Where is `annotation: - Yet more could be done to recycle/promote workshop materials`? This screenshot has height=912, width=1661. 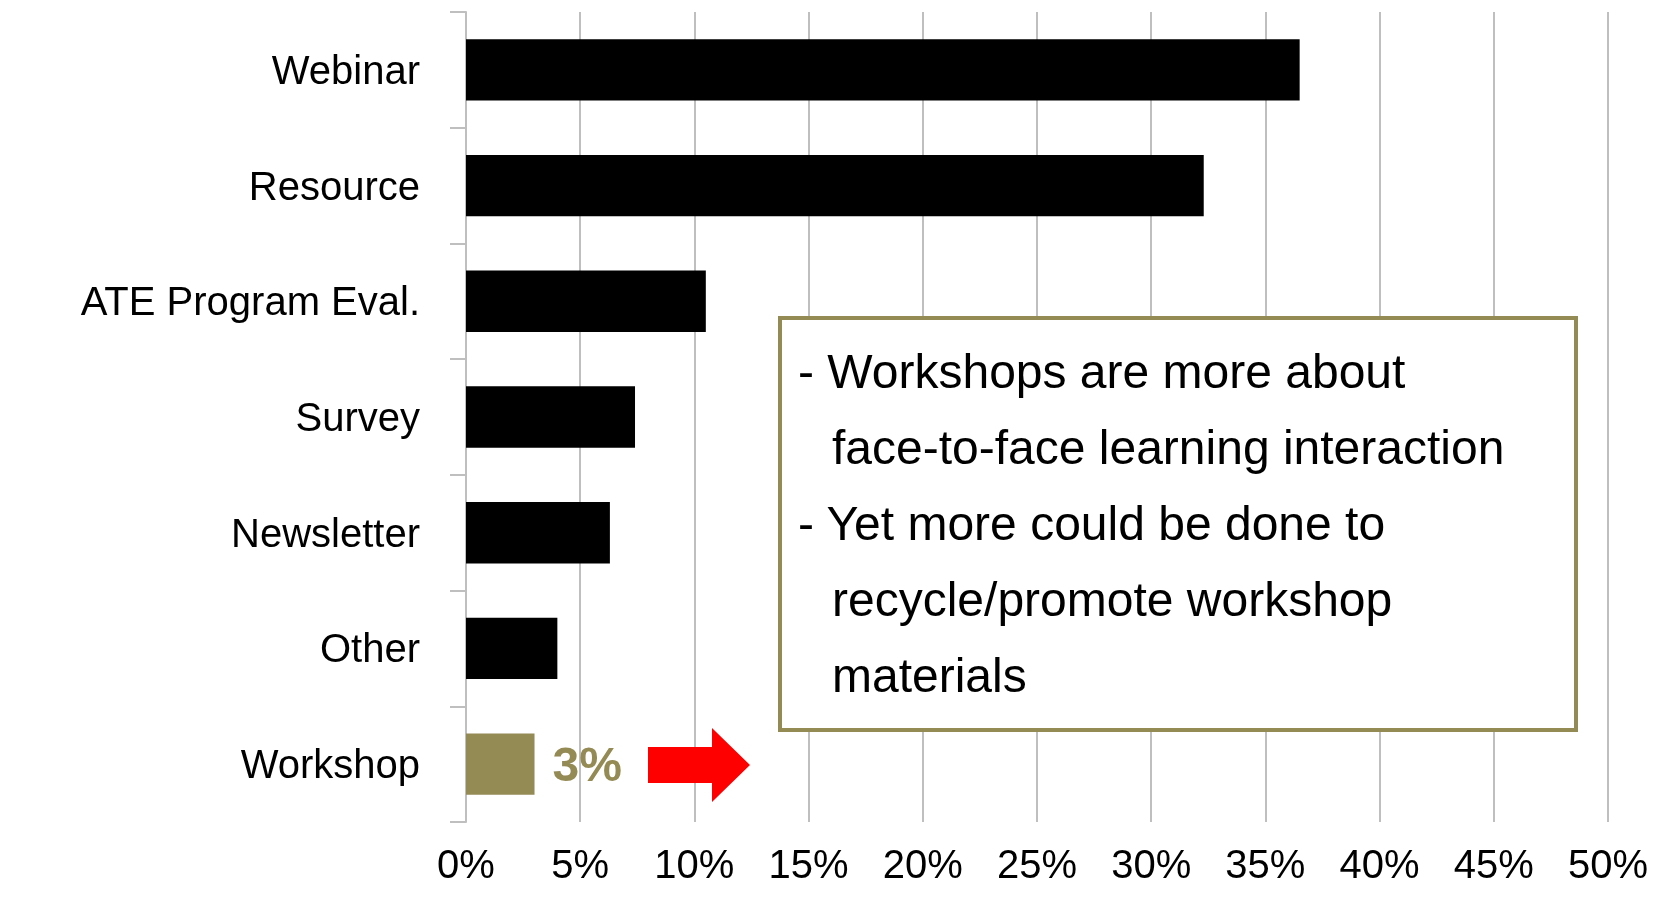 annotation: - Yet more could be done to recycle/promote workshop materials is located at coordinates (1096, 600).